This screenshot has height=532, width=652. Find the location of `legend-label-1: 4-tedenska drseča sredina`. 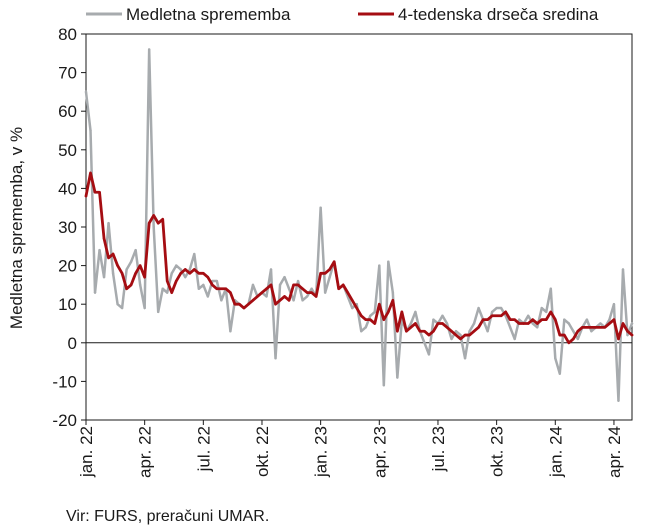

legend-label-1: 4-tedenska drseča sredina is located at coordinates (498, 14).